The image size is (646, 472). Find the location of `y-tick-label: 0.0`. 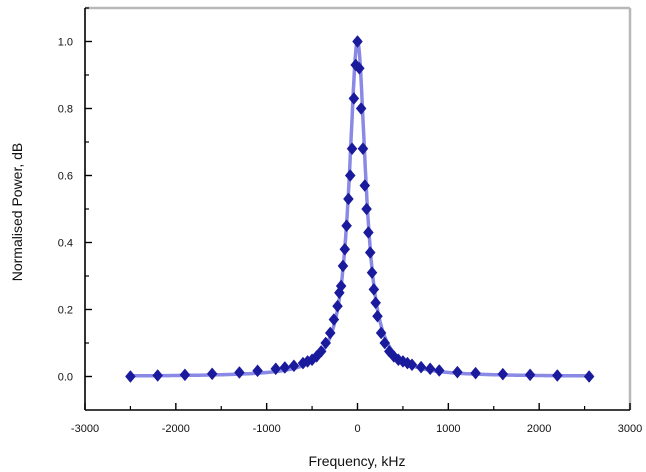

y-tick-label: 0.0 is located at coordinates (65, 378).